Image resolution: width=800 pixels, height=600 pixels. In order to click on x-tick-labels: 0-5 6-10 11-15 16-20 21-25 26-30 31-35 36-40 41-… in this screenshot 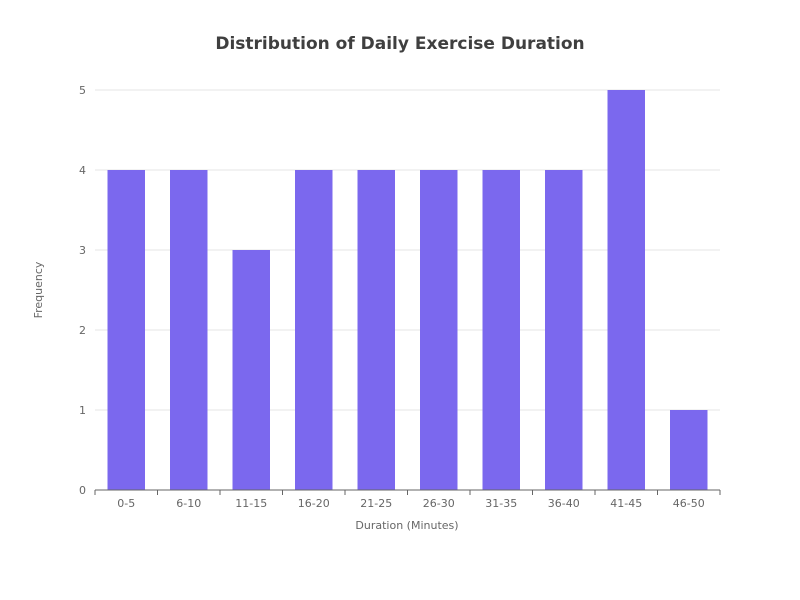, I will do `click(410, 503)`.